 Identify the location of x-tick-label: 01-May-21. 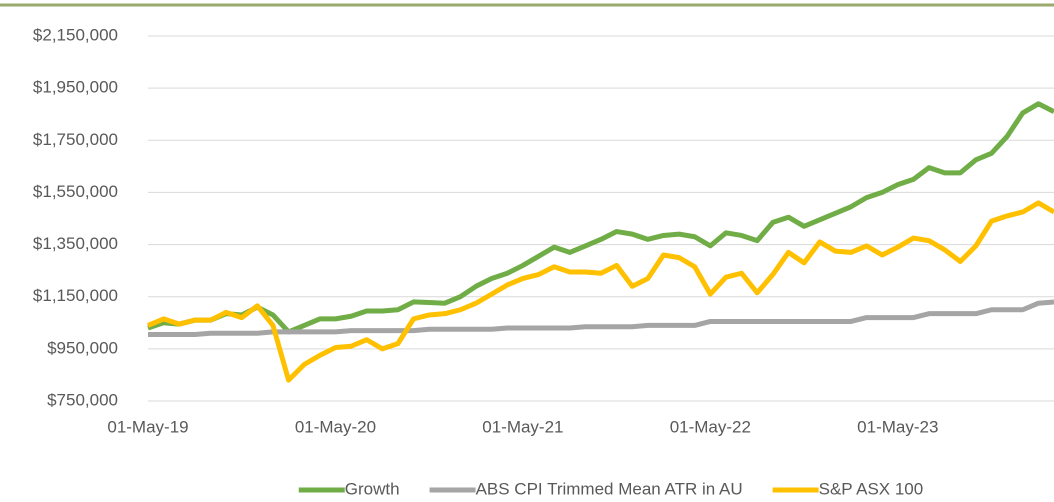
(522, 426).